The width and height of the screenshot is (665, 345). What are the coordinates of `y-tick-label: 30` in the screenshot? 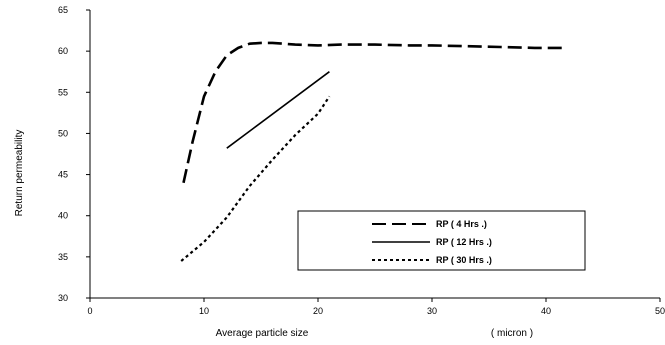 It's located at (63, 298).